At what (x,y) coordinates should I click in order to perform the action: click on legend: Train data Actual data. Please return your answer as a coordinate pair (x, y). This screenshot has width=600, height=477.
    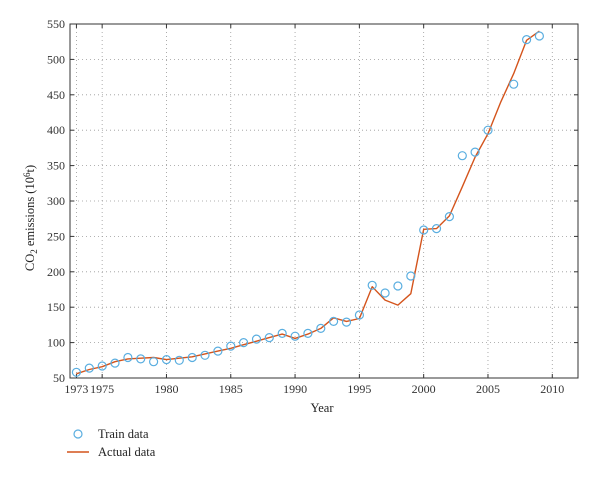
    Looking at the image, I should click on (111, 443).